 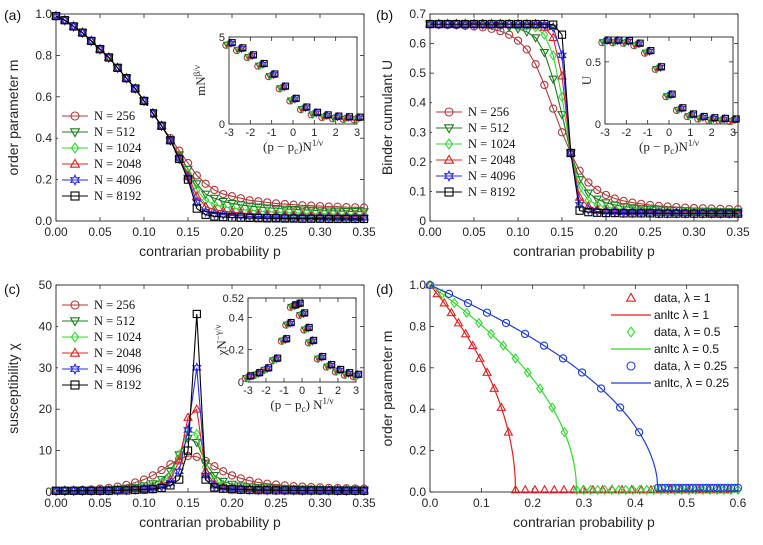 I want to click on panel-tag: (b), so click(x=384, y=15).